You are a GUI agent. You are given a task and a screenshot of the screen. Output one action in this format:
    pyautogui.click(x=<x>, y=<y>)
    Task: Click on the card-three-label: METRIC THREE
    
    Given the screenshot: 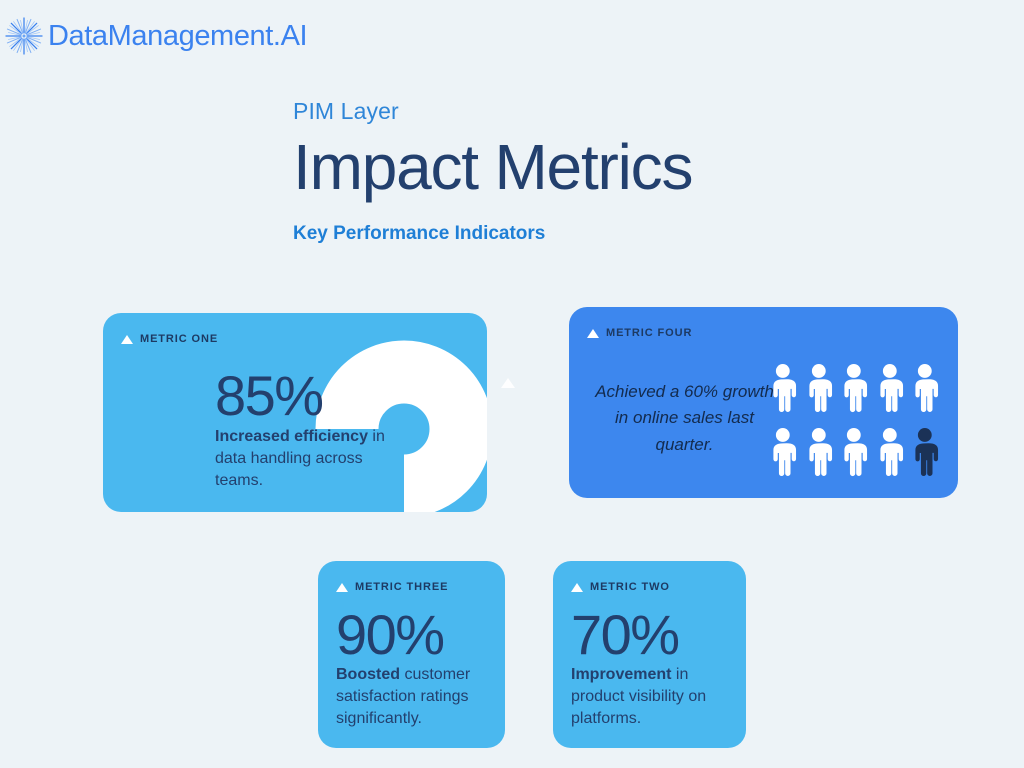 What is the action you would take?
    pyautogui.click(x=392, y=587)
    